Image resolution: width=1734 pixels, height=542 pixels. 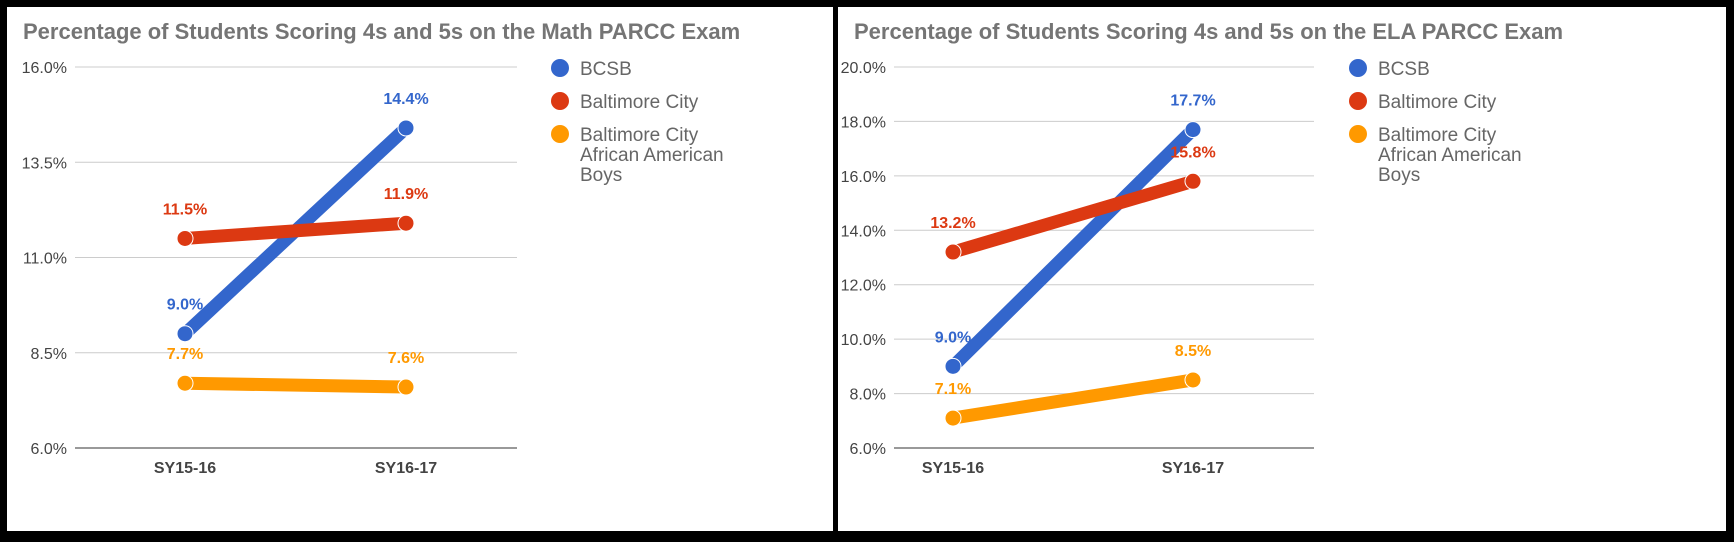 What do you see at coordinates (868, 395) in the screenshot?
I see `y-tick-label: 8.0%` at bounding box center [868, 395].